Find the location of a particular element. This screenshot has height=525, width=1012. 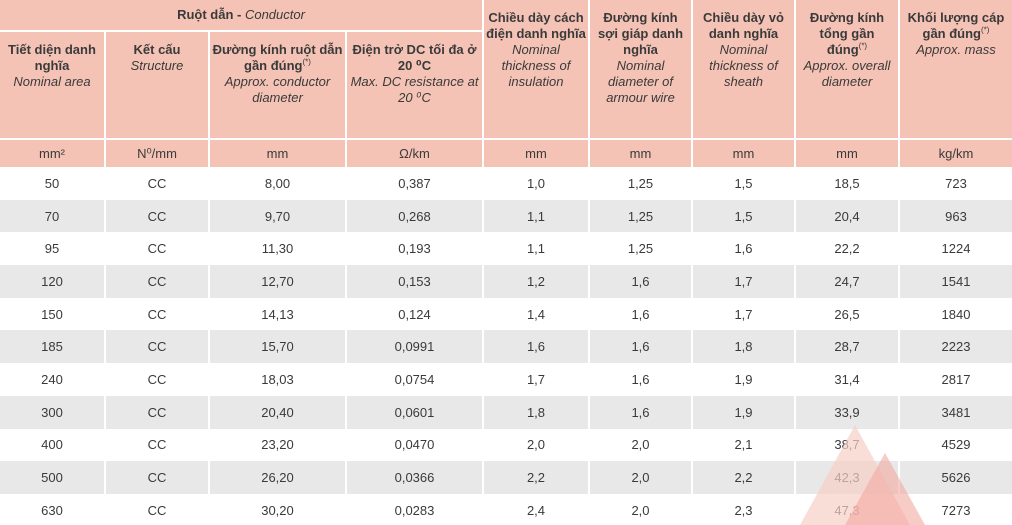

table-cell: 1,8 is located at coordinates (743, 347).